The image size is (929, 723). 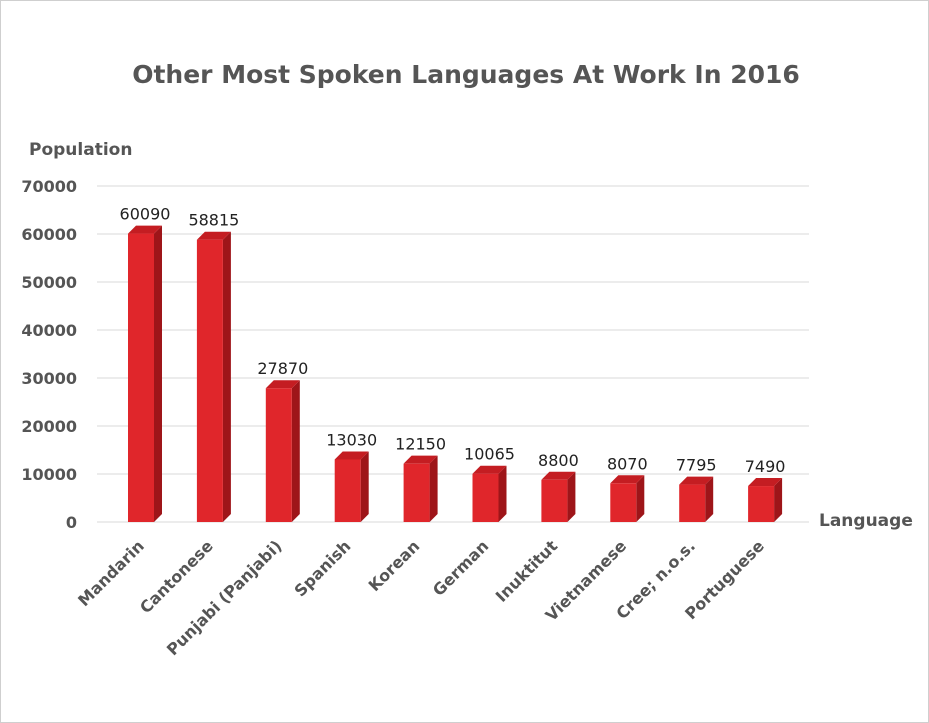 I want to click on data-label: 7795, so click(x=696, y=465).